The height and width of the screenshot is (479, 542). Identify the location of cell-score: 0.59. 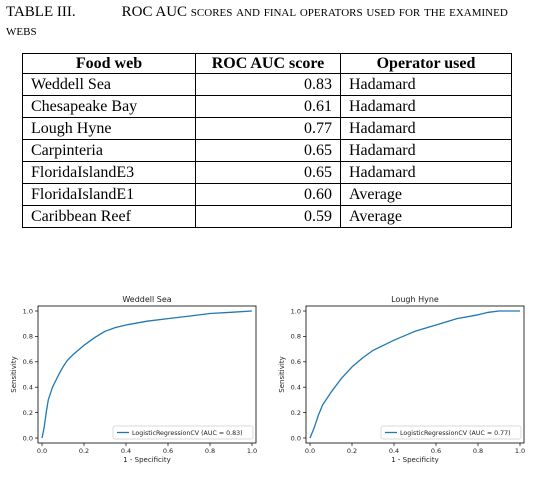
(268, 216).